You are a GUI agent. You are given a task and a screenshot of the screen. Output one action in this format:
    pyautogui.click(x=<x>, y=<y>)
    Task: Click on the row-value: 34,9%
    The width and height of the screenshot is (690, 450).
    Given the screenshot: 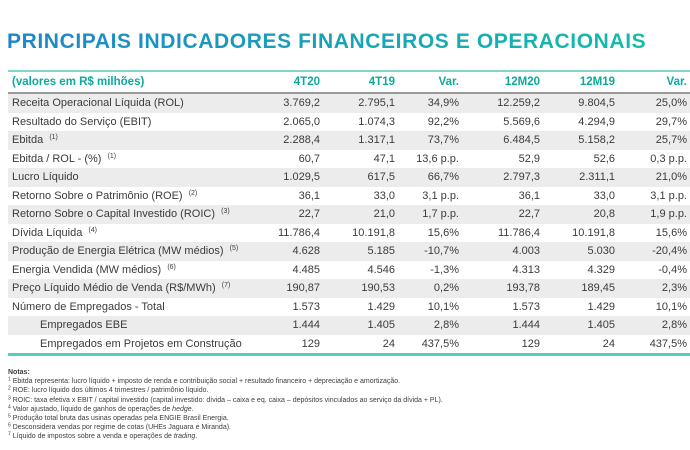 What is the action you would take?
    pyautogui.click(x=443, y=103)
    